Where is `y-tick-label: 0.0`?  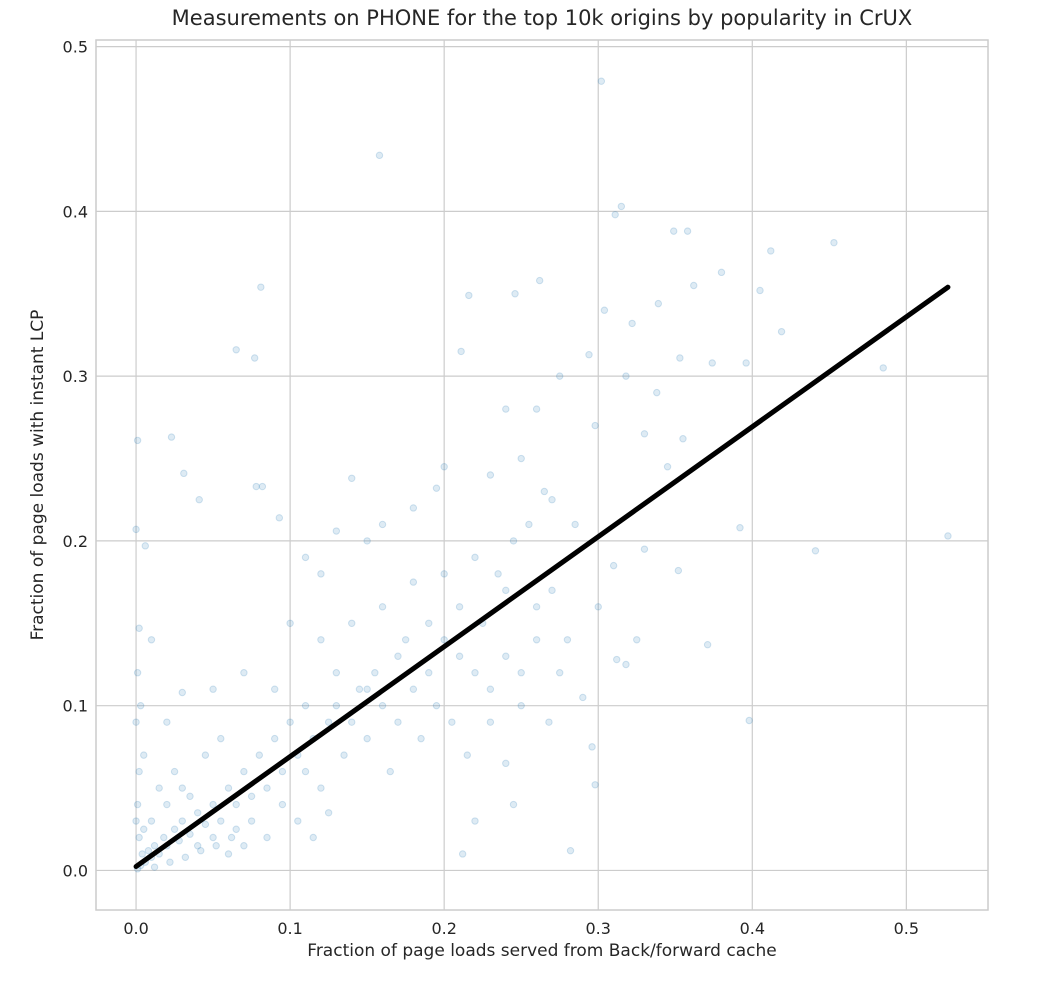 y-tick-label: 0.0 is located at coordinates (75, 870).